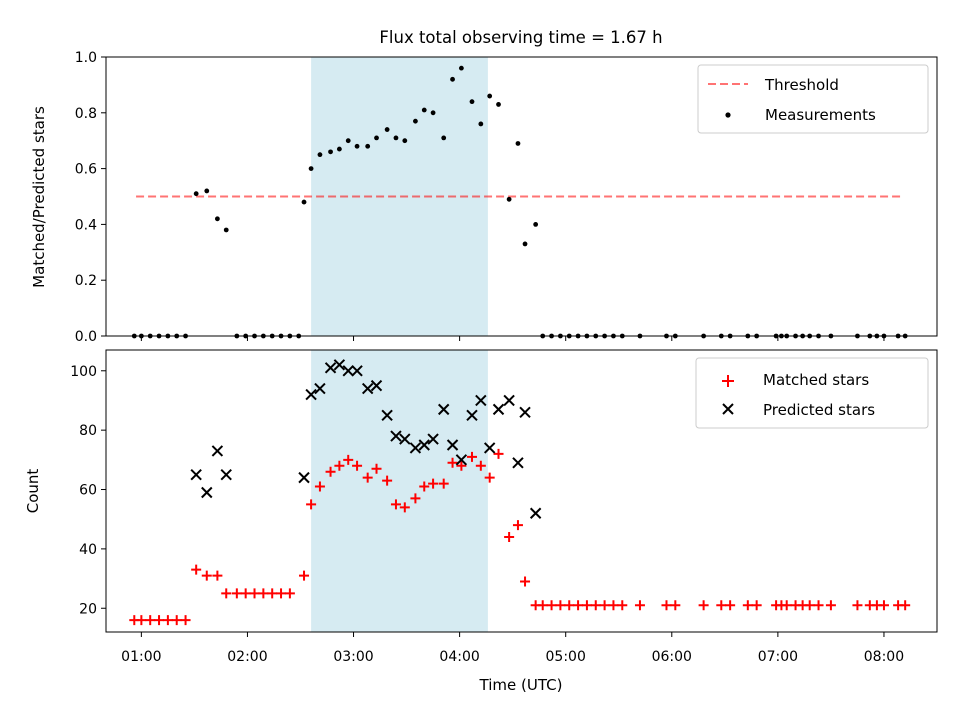 The height and width of the screenshot is (720, 960). Describe the element at coordinates (86, 337) in the screenshot. I see `top-y-tick-label: 0.0` at that location.